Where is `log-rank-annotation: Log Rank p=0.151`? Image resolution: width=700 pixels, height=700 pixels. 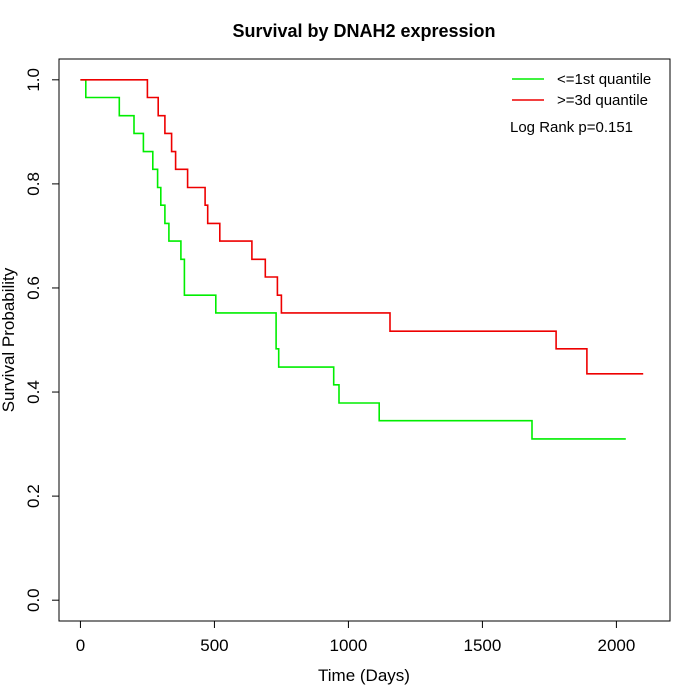
log-rank-annotation: Log Rank p=0.151 is located at coordinates (571, 127).